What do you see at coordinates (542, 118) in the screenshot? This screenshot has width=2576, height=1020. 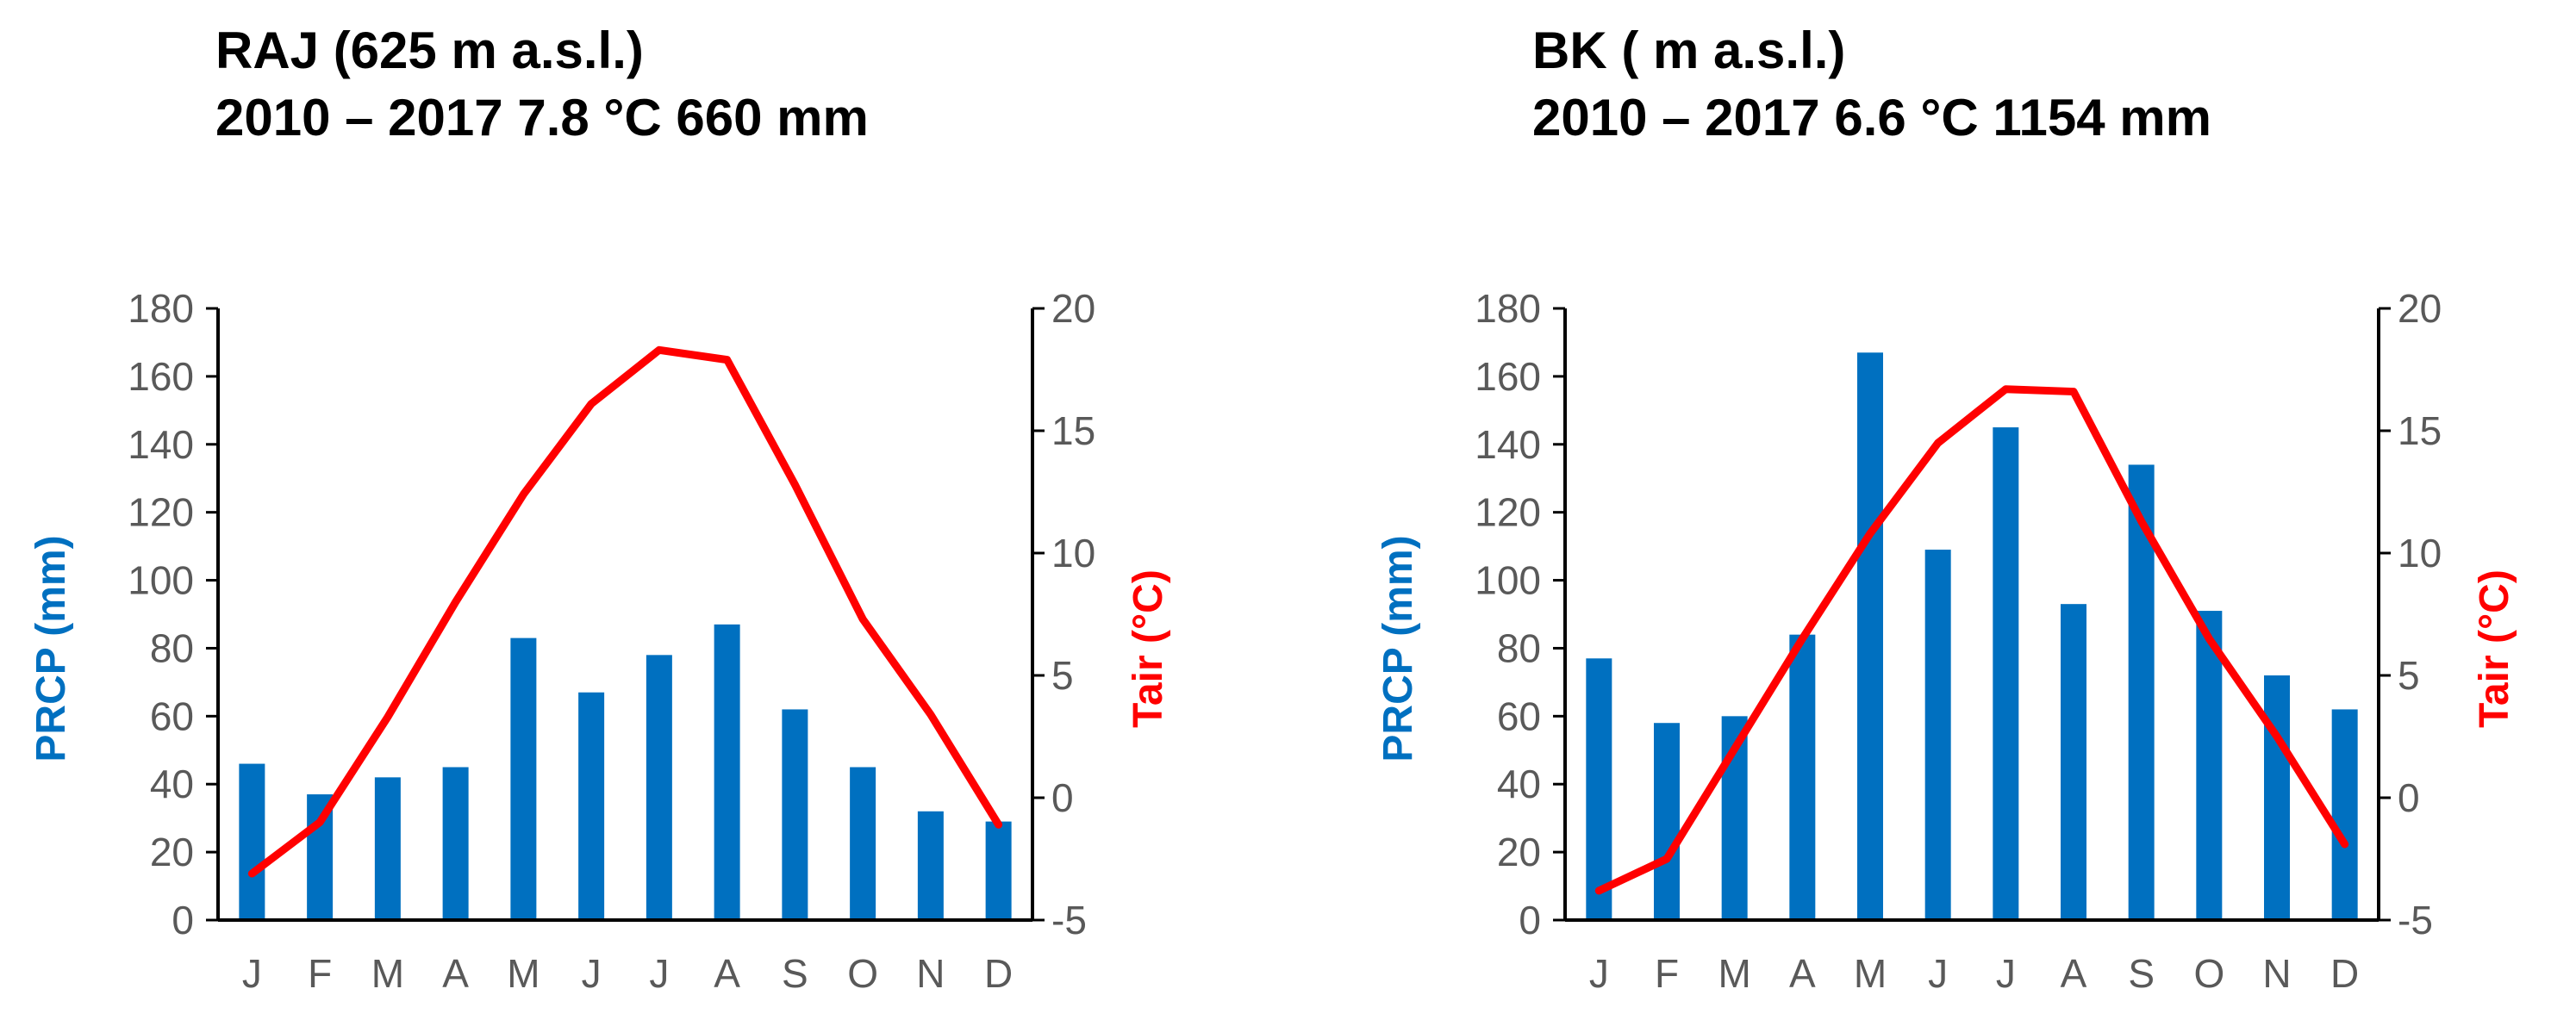 I see `chart-title-line2: 2010 – 2017 7.8 °C 660 mm` at bounding box center [542, 118].